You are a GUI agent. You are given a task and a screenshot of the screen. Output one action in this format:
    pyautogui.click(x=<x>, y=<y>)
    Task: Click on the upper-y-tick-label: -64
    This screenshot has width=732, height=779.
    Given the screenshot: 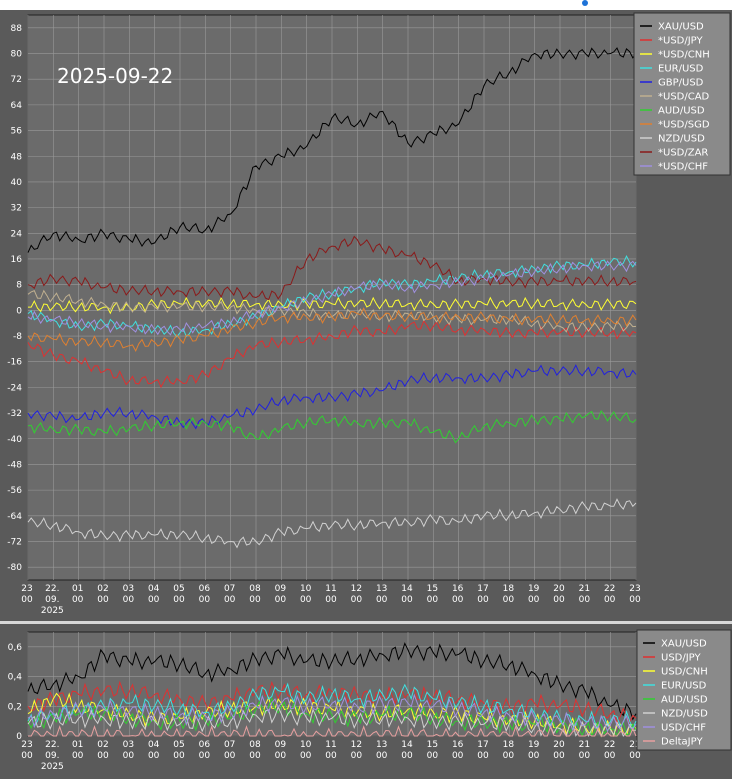 What is the action you would take?
    pyautogui.click(x=14, y=517)
    